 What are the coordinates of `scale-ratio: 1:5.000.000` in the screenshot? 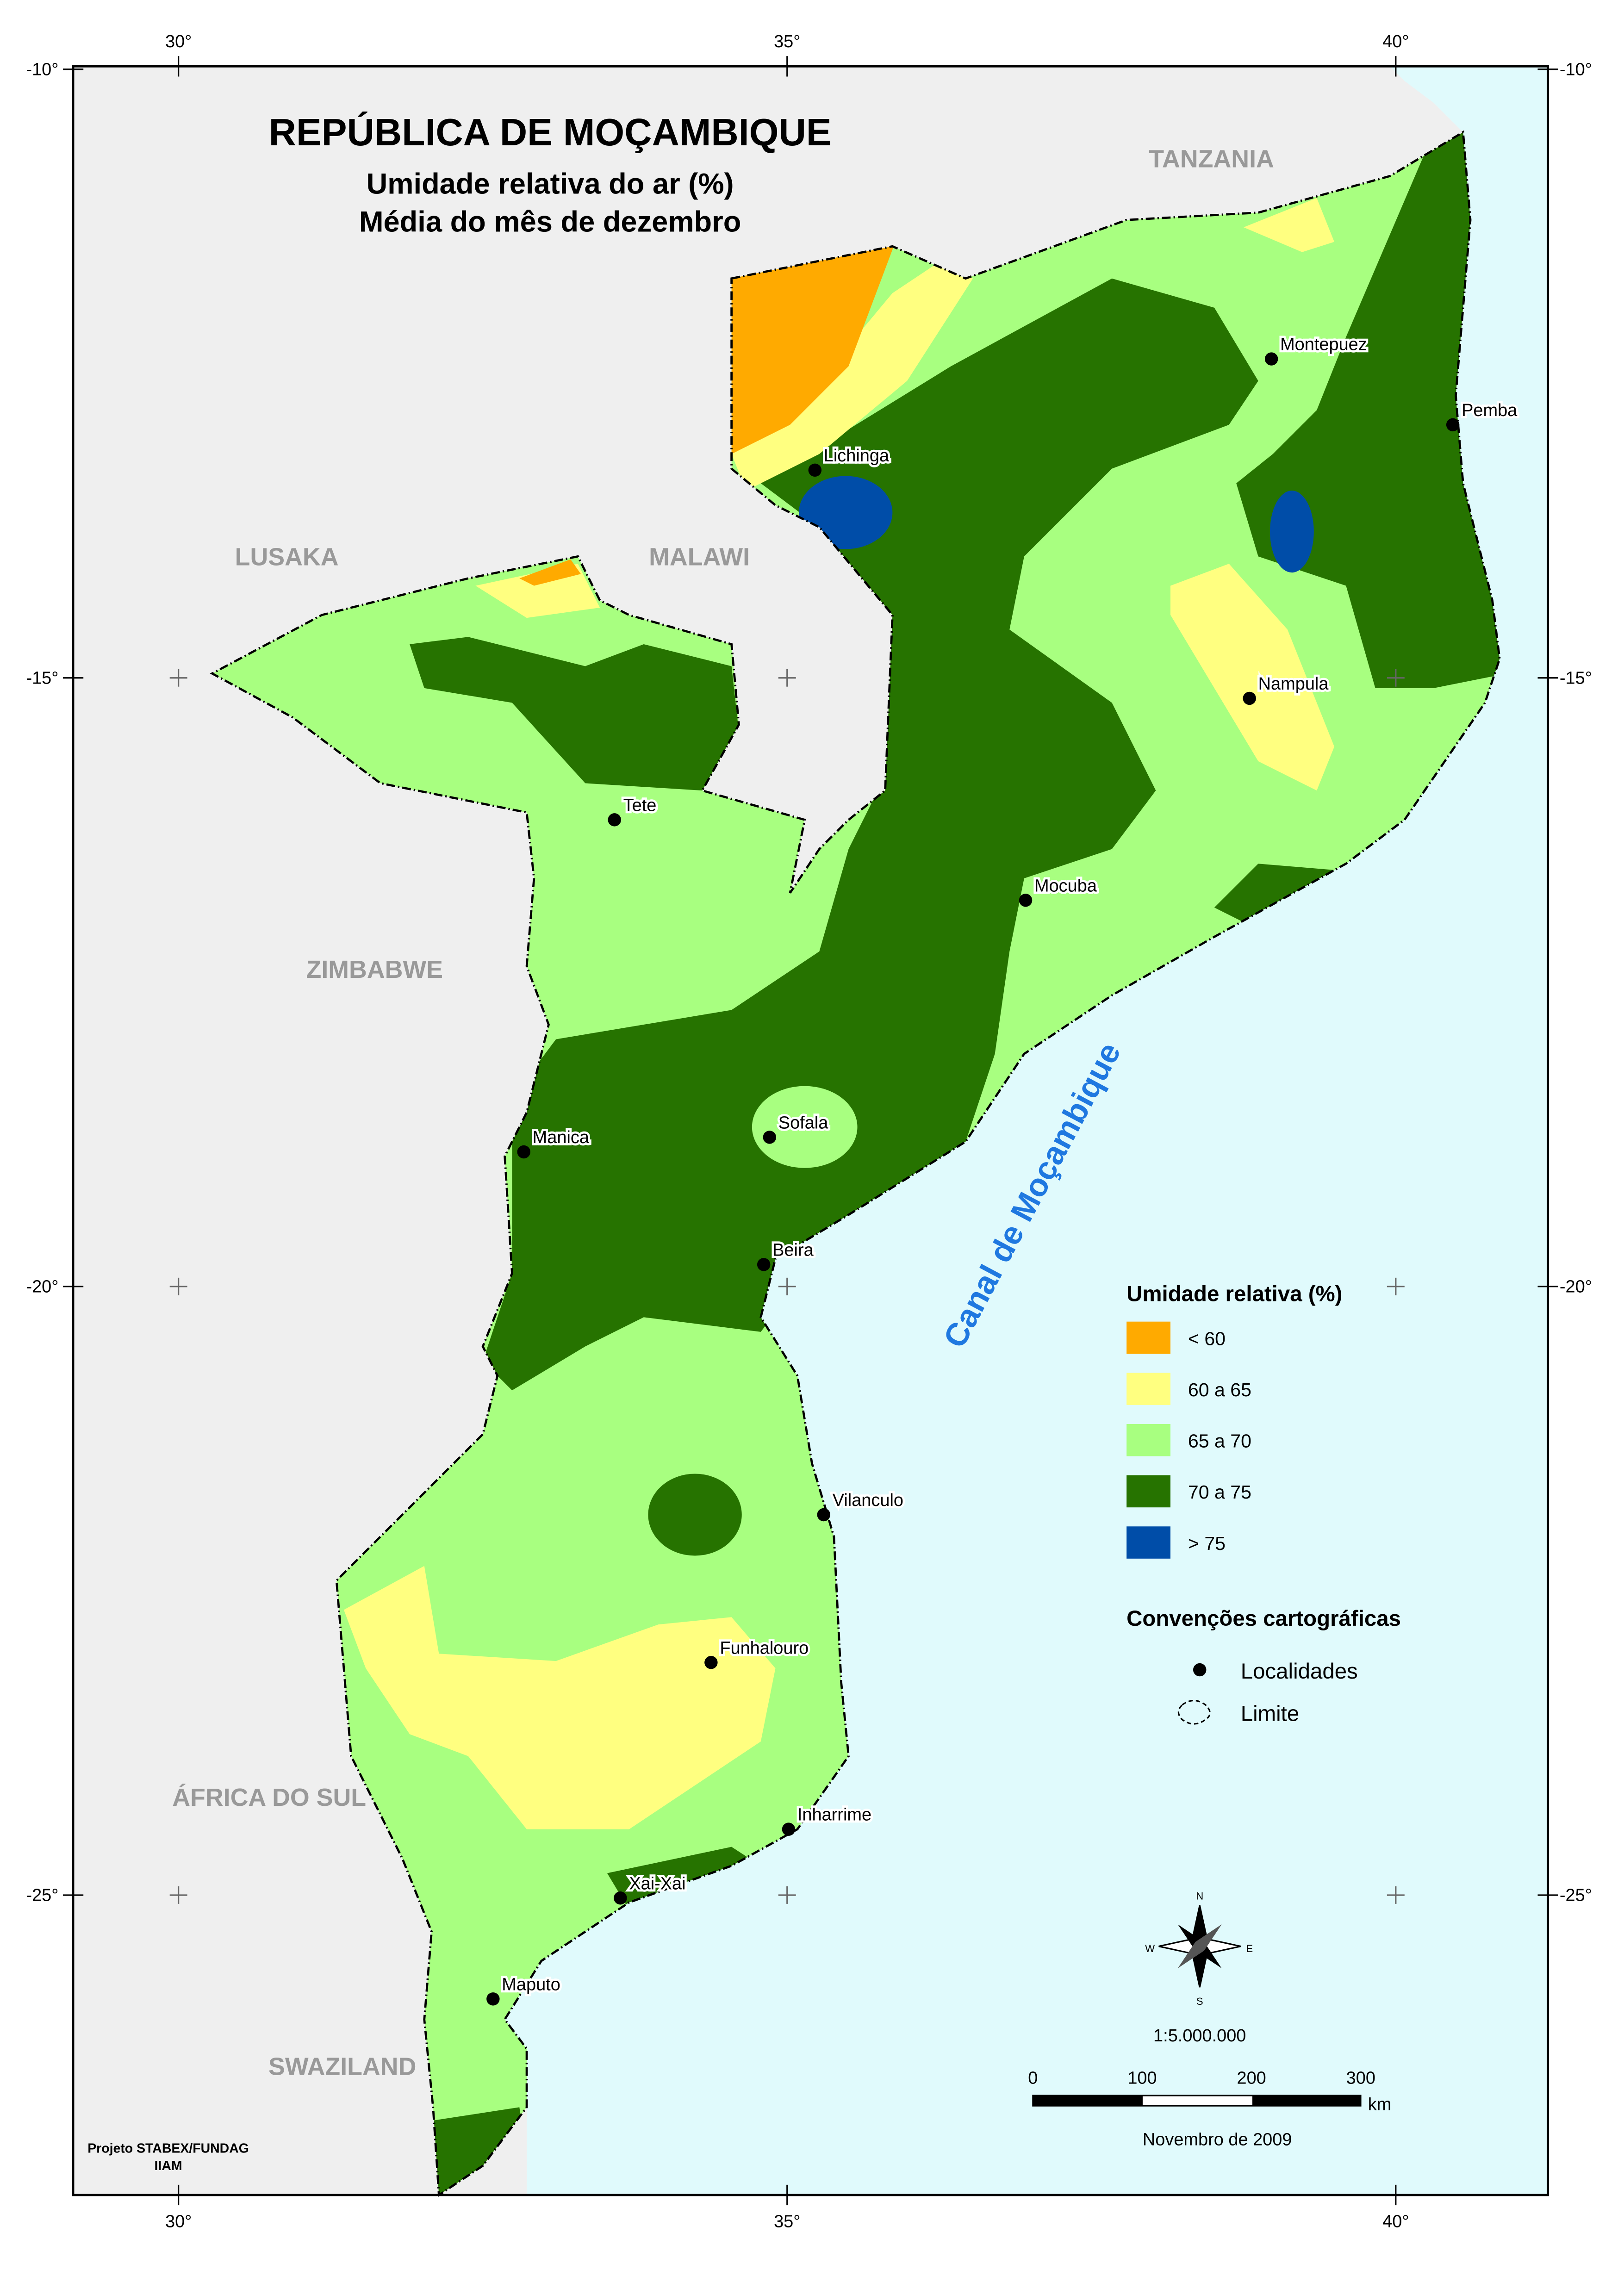 It's located at (1199, 2036).